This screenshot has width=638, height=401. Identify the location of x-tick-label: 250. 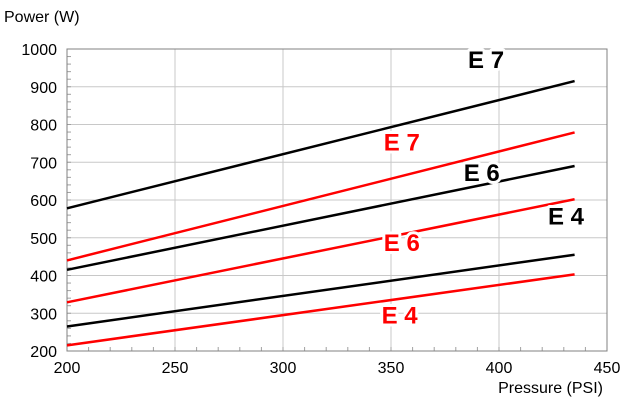
(175, 368).